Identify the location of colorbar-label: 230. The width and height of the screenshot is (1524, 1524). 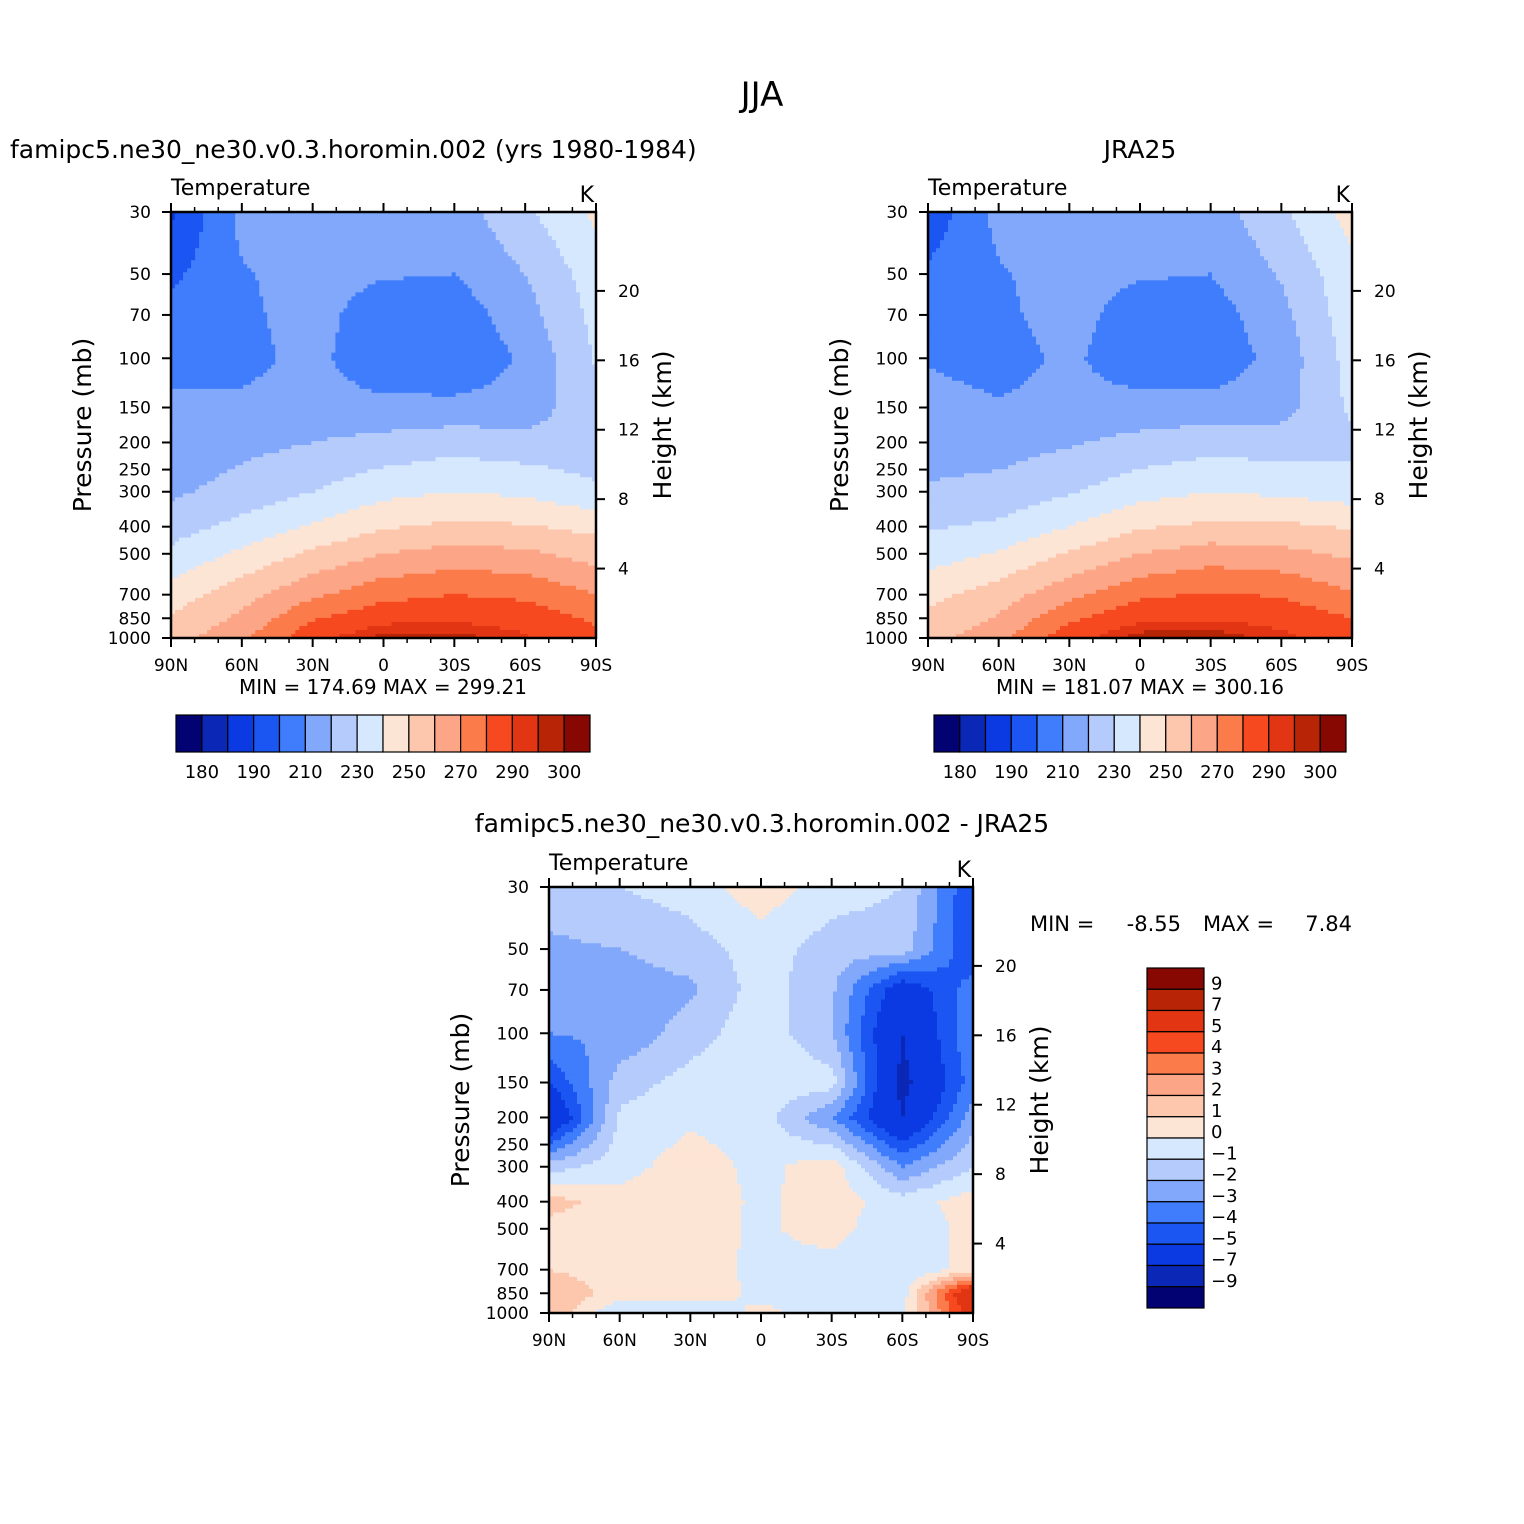
(357, 772).